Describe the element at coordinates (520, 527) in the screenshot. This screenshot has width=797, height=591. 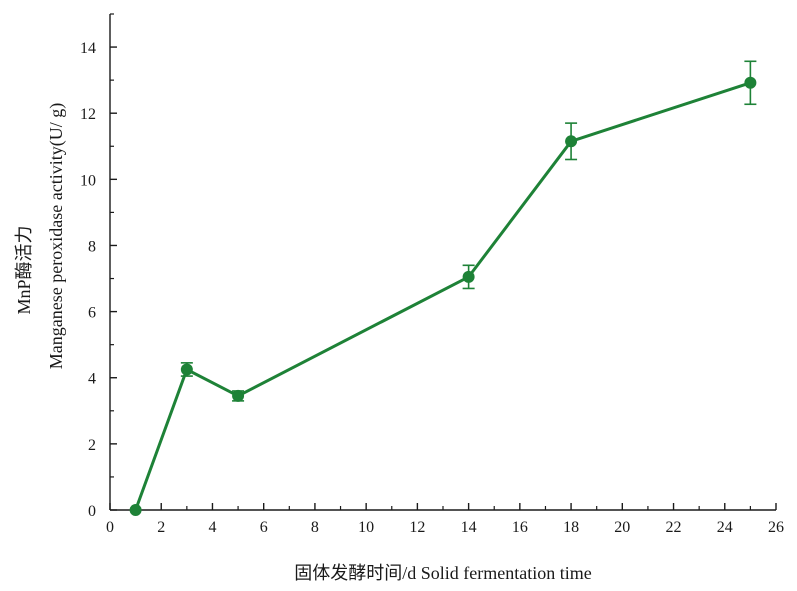
I see `x-tick-label: 16` at that location.